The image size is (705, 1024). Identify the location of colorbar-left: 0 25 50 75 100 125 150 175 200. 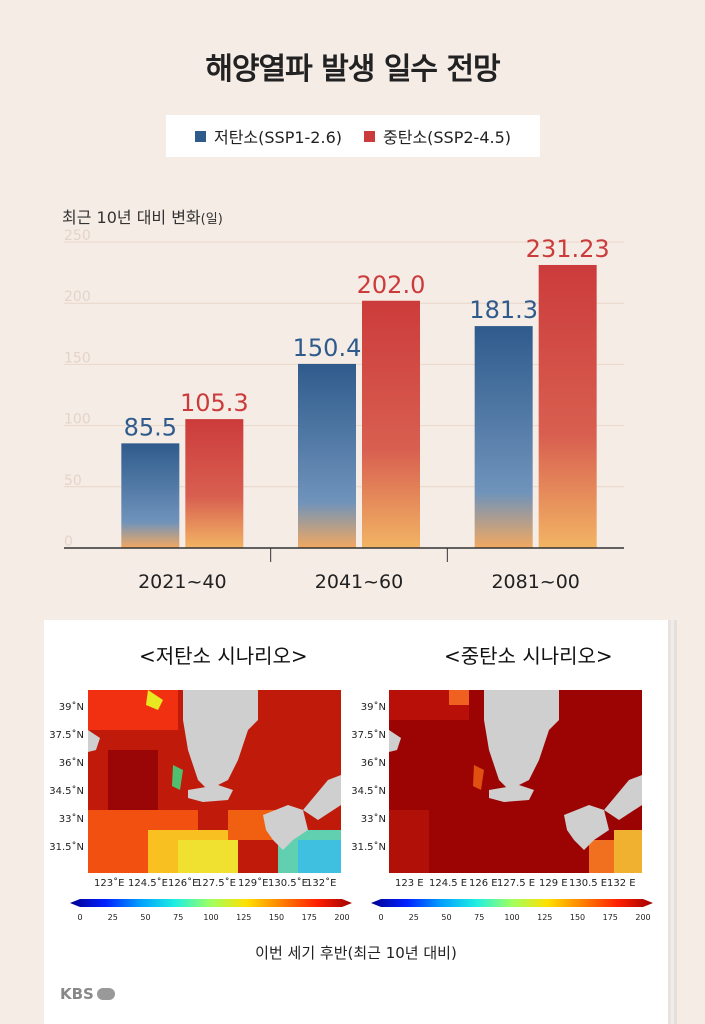
(211, 910).